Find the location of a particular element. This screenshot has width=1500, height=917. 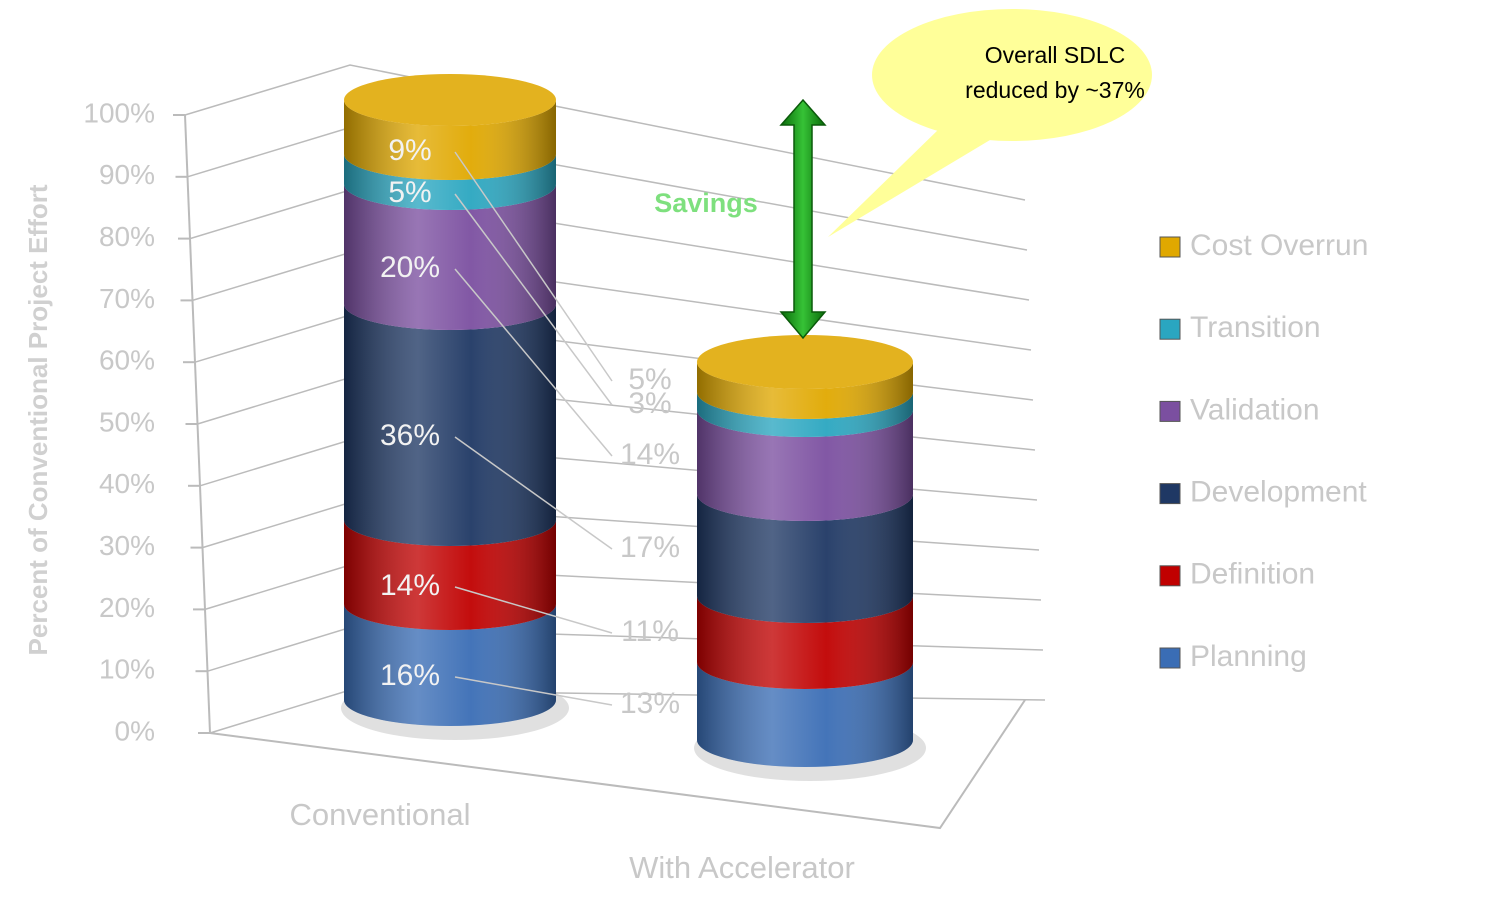

legend-label: Definition is located at coordinates (1252, 574).